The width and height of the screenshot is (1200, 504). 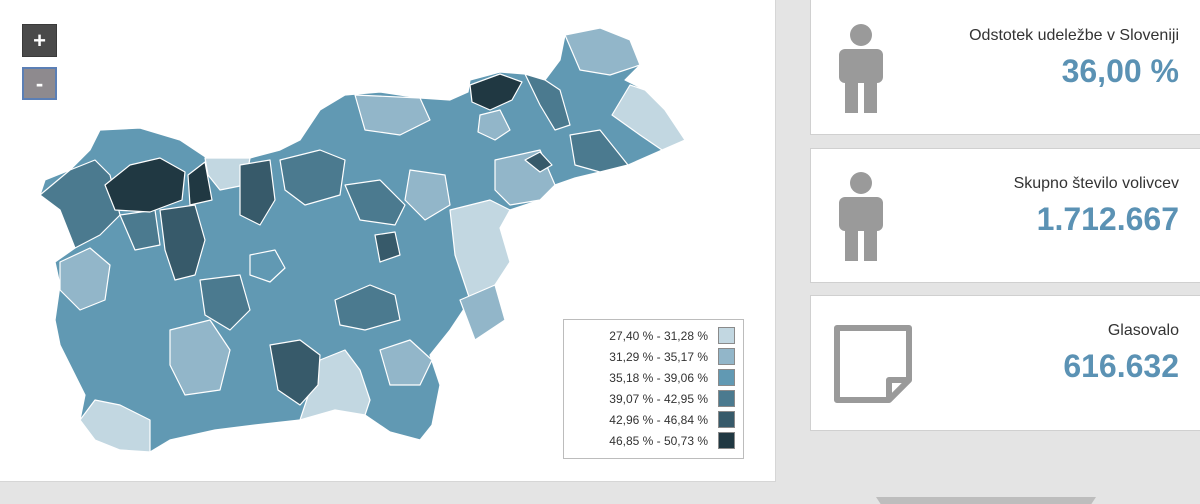 I want to click on ballot-note-icon, so click(x=873, y=364).